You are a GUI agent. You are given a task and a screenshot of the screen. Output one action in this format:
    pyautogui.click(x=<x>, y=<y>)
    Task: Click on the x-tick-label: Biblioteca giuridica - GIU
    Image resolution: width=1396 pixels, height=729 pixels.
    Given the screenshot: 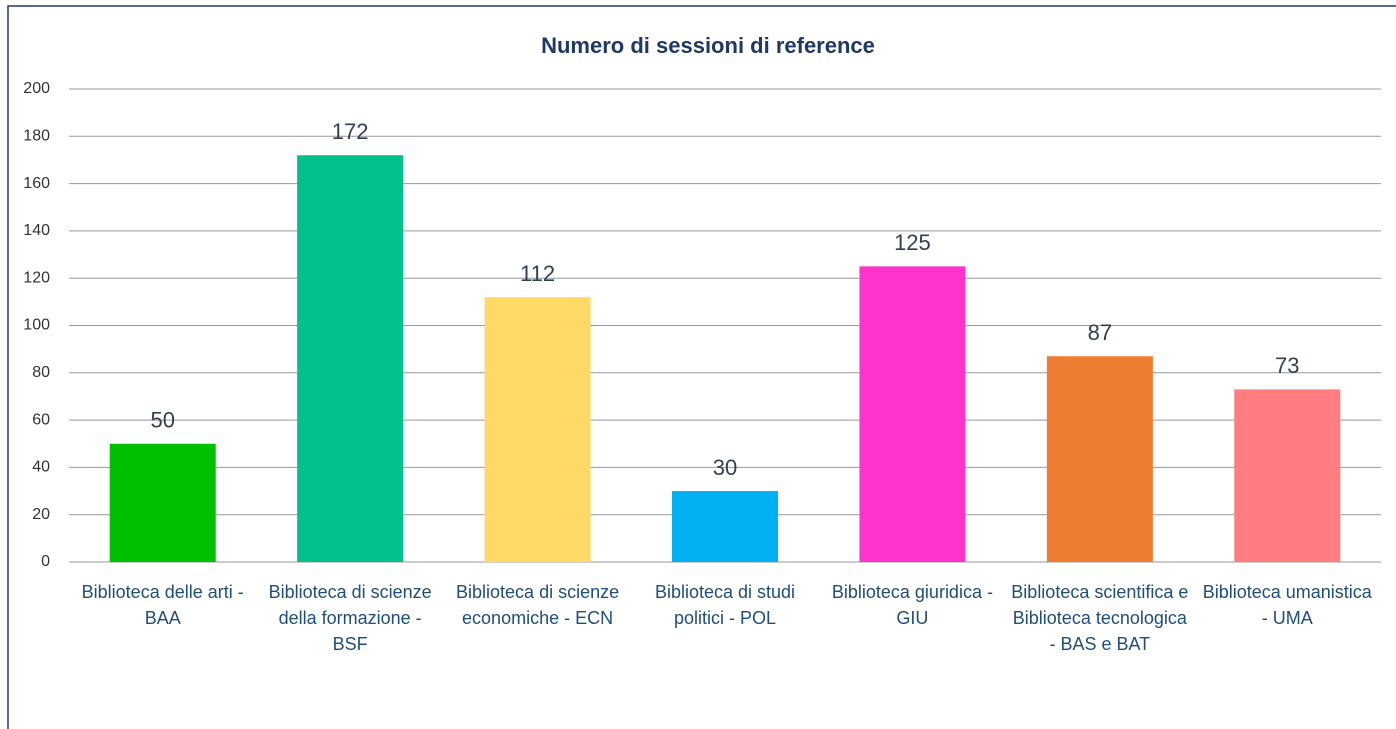 What is the action you would take?
    pyautogui.click(x=912, y=605)
    